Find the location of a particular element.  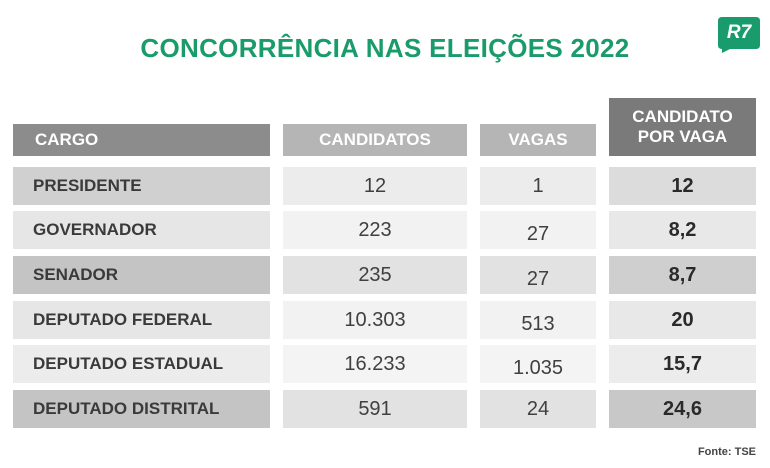

cell-candidatos: 591 is located at coordinates (375, 409).